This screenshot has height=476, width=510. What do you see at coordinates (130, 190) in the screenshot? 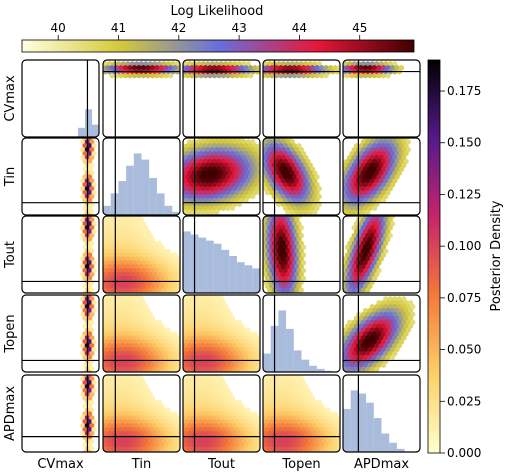
I see `histogram-bar` at bounding box center [130, 190].